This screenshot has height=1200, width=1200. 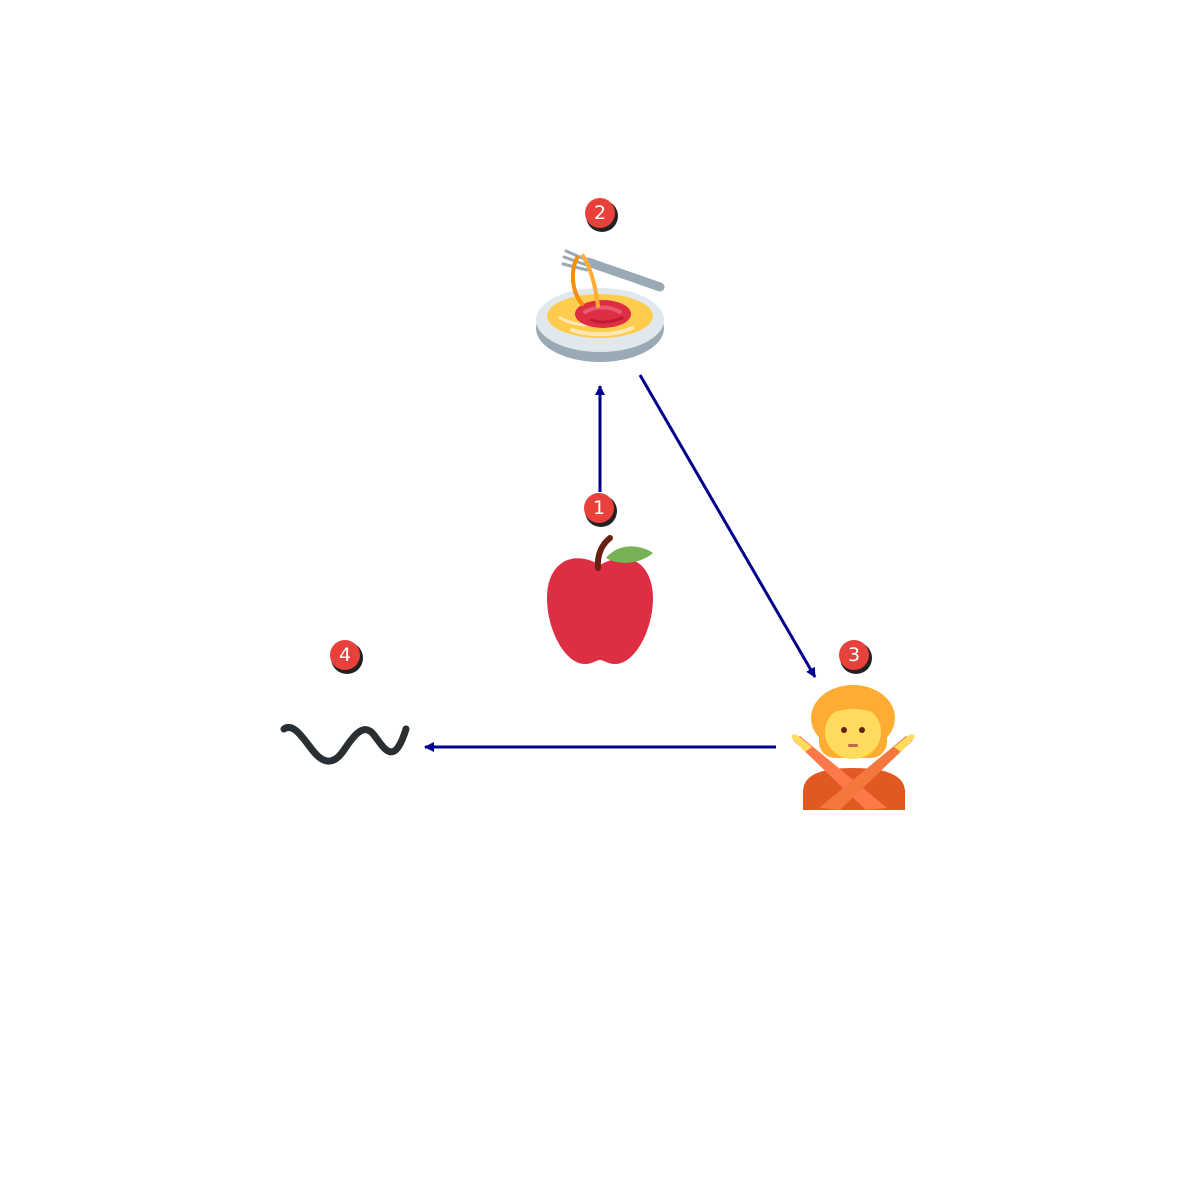 I want to click on badge-4: 4, so click(x=346, y=657).